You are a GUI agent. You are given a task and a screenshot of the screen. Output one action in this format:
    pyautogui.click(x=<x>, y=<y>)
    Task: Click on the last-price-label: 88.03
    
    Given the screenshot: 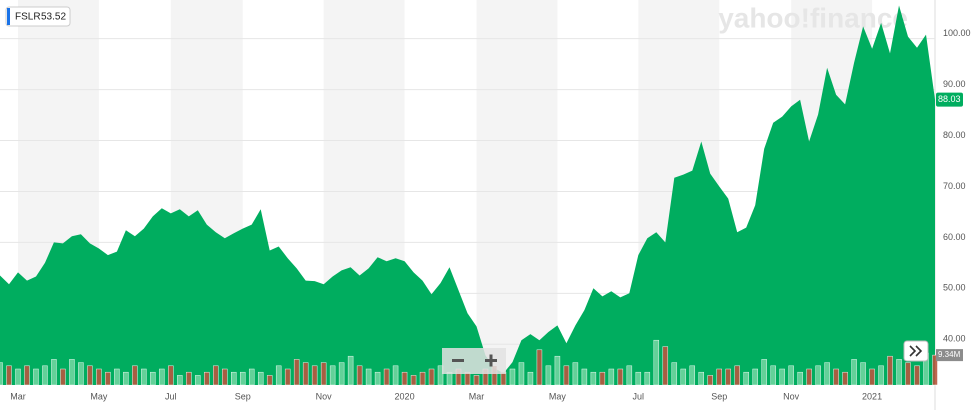 What is the action you would take?
    pyautogui.click(x=949, y=99)
    